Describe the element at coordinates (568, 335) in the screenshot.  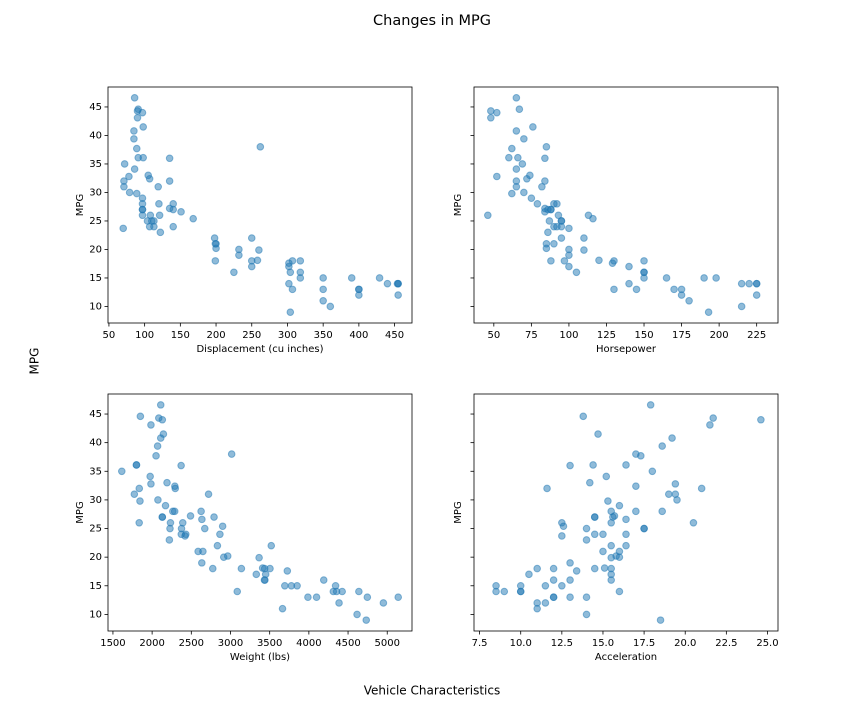
I see `x-tick-label: 100` at that location.